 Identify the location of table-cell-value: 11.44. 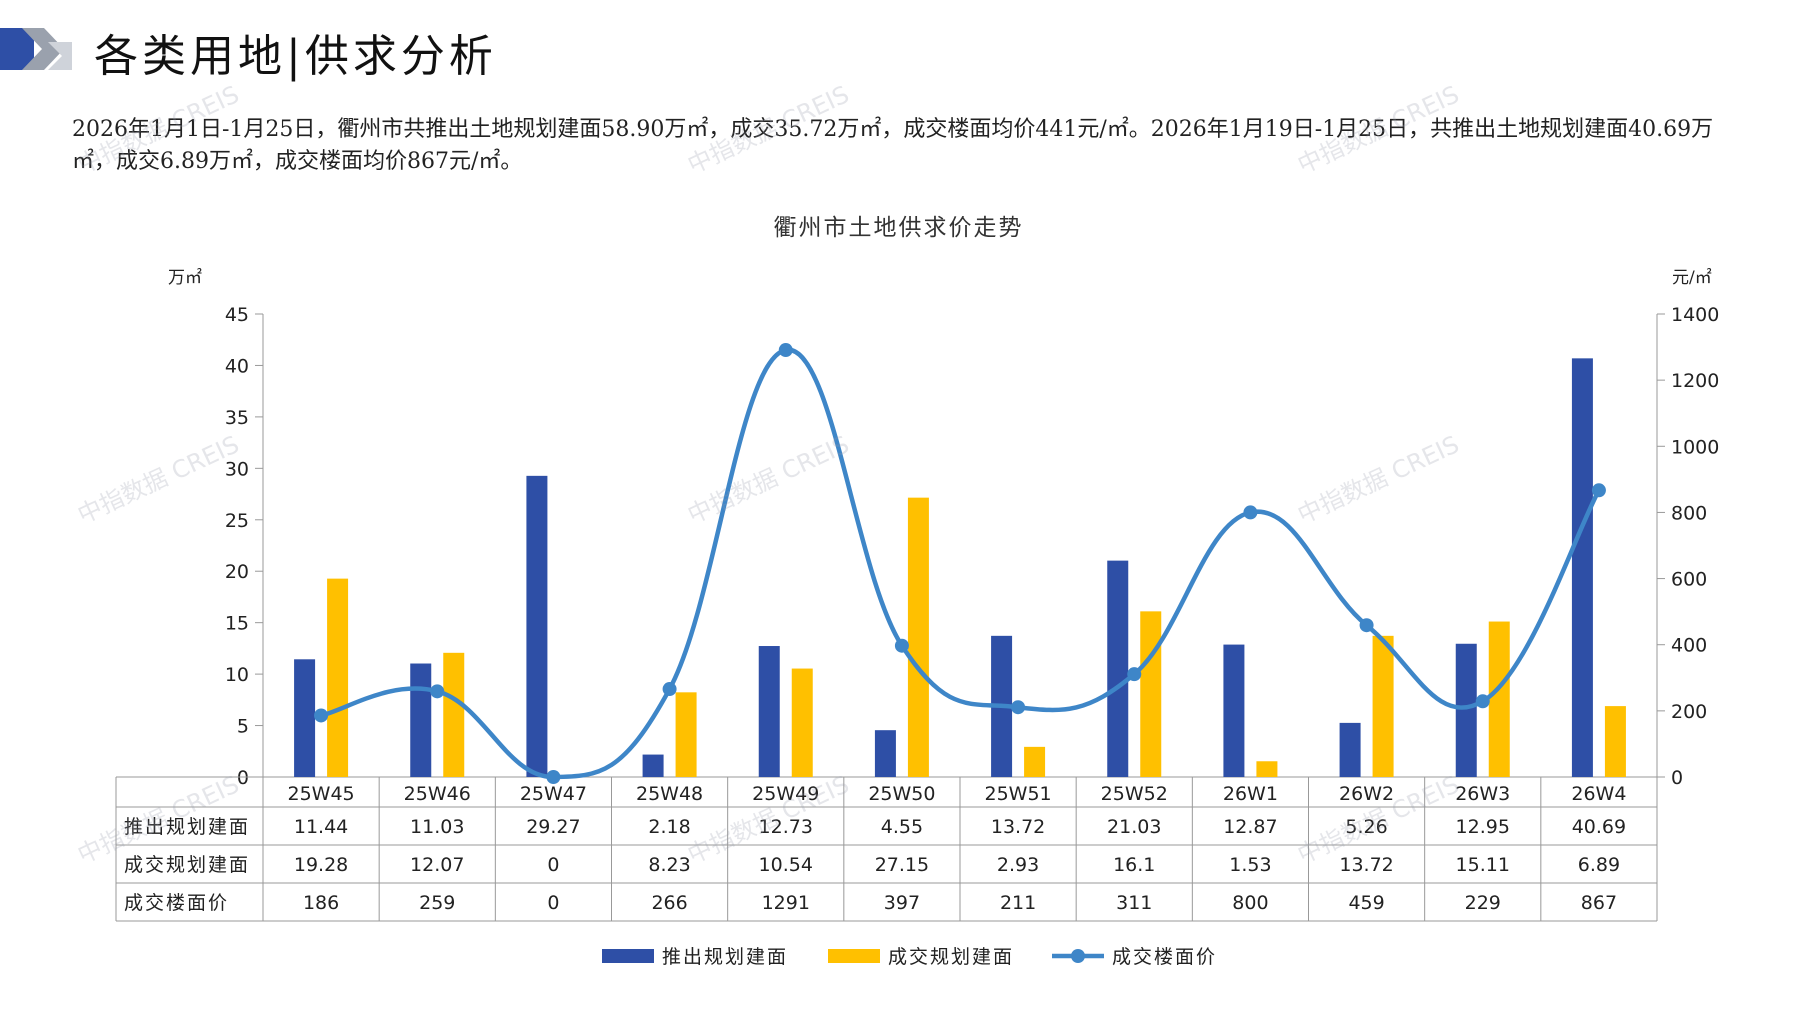
(321, 827).